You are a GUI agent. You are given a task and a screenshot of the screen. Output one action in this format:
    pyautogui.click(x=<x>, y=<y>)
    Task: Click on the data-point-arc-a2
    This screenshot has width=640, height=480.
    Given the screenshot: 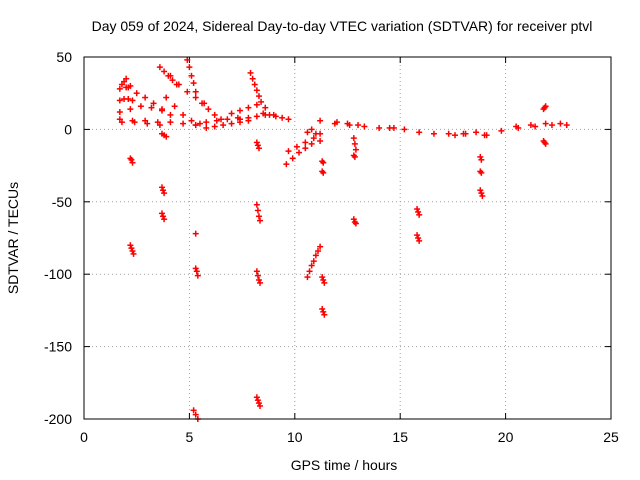 What is the action you would take?
    pyautogui.click(x=132, y=100)
    